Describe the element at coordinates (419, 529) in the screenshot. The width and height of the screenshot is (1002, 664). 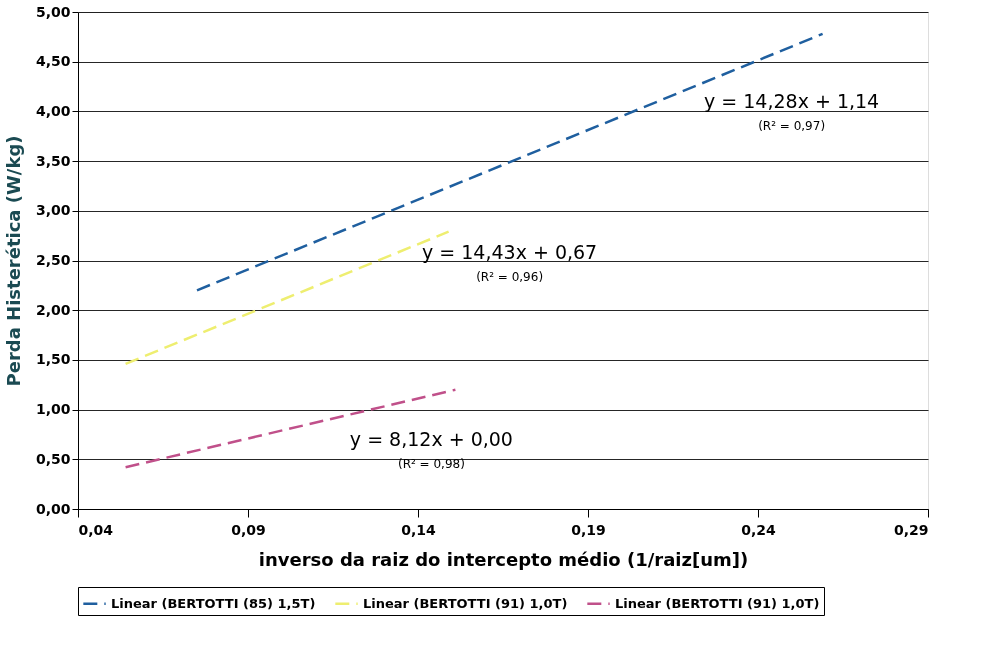
I see `x-tick-label: 0,14` at that location.